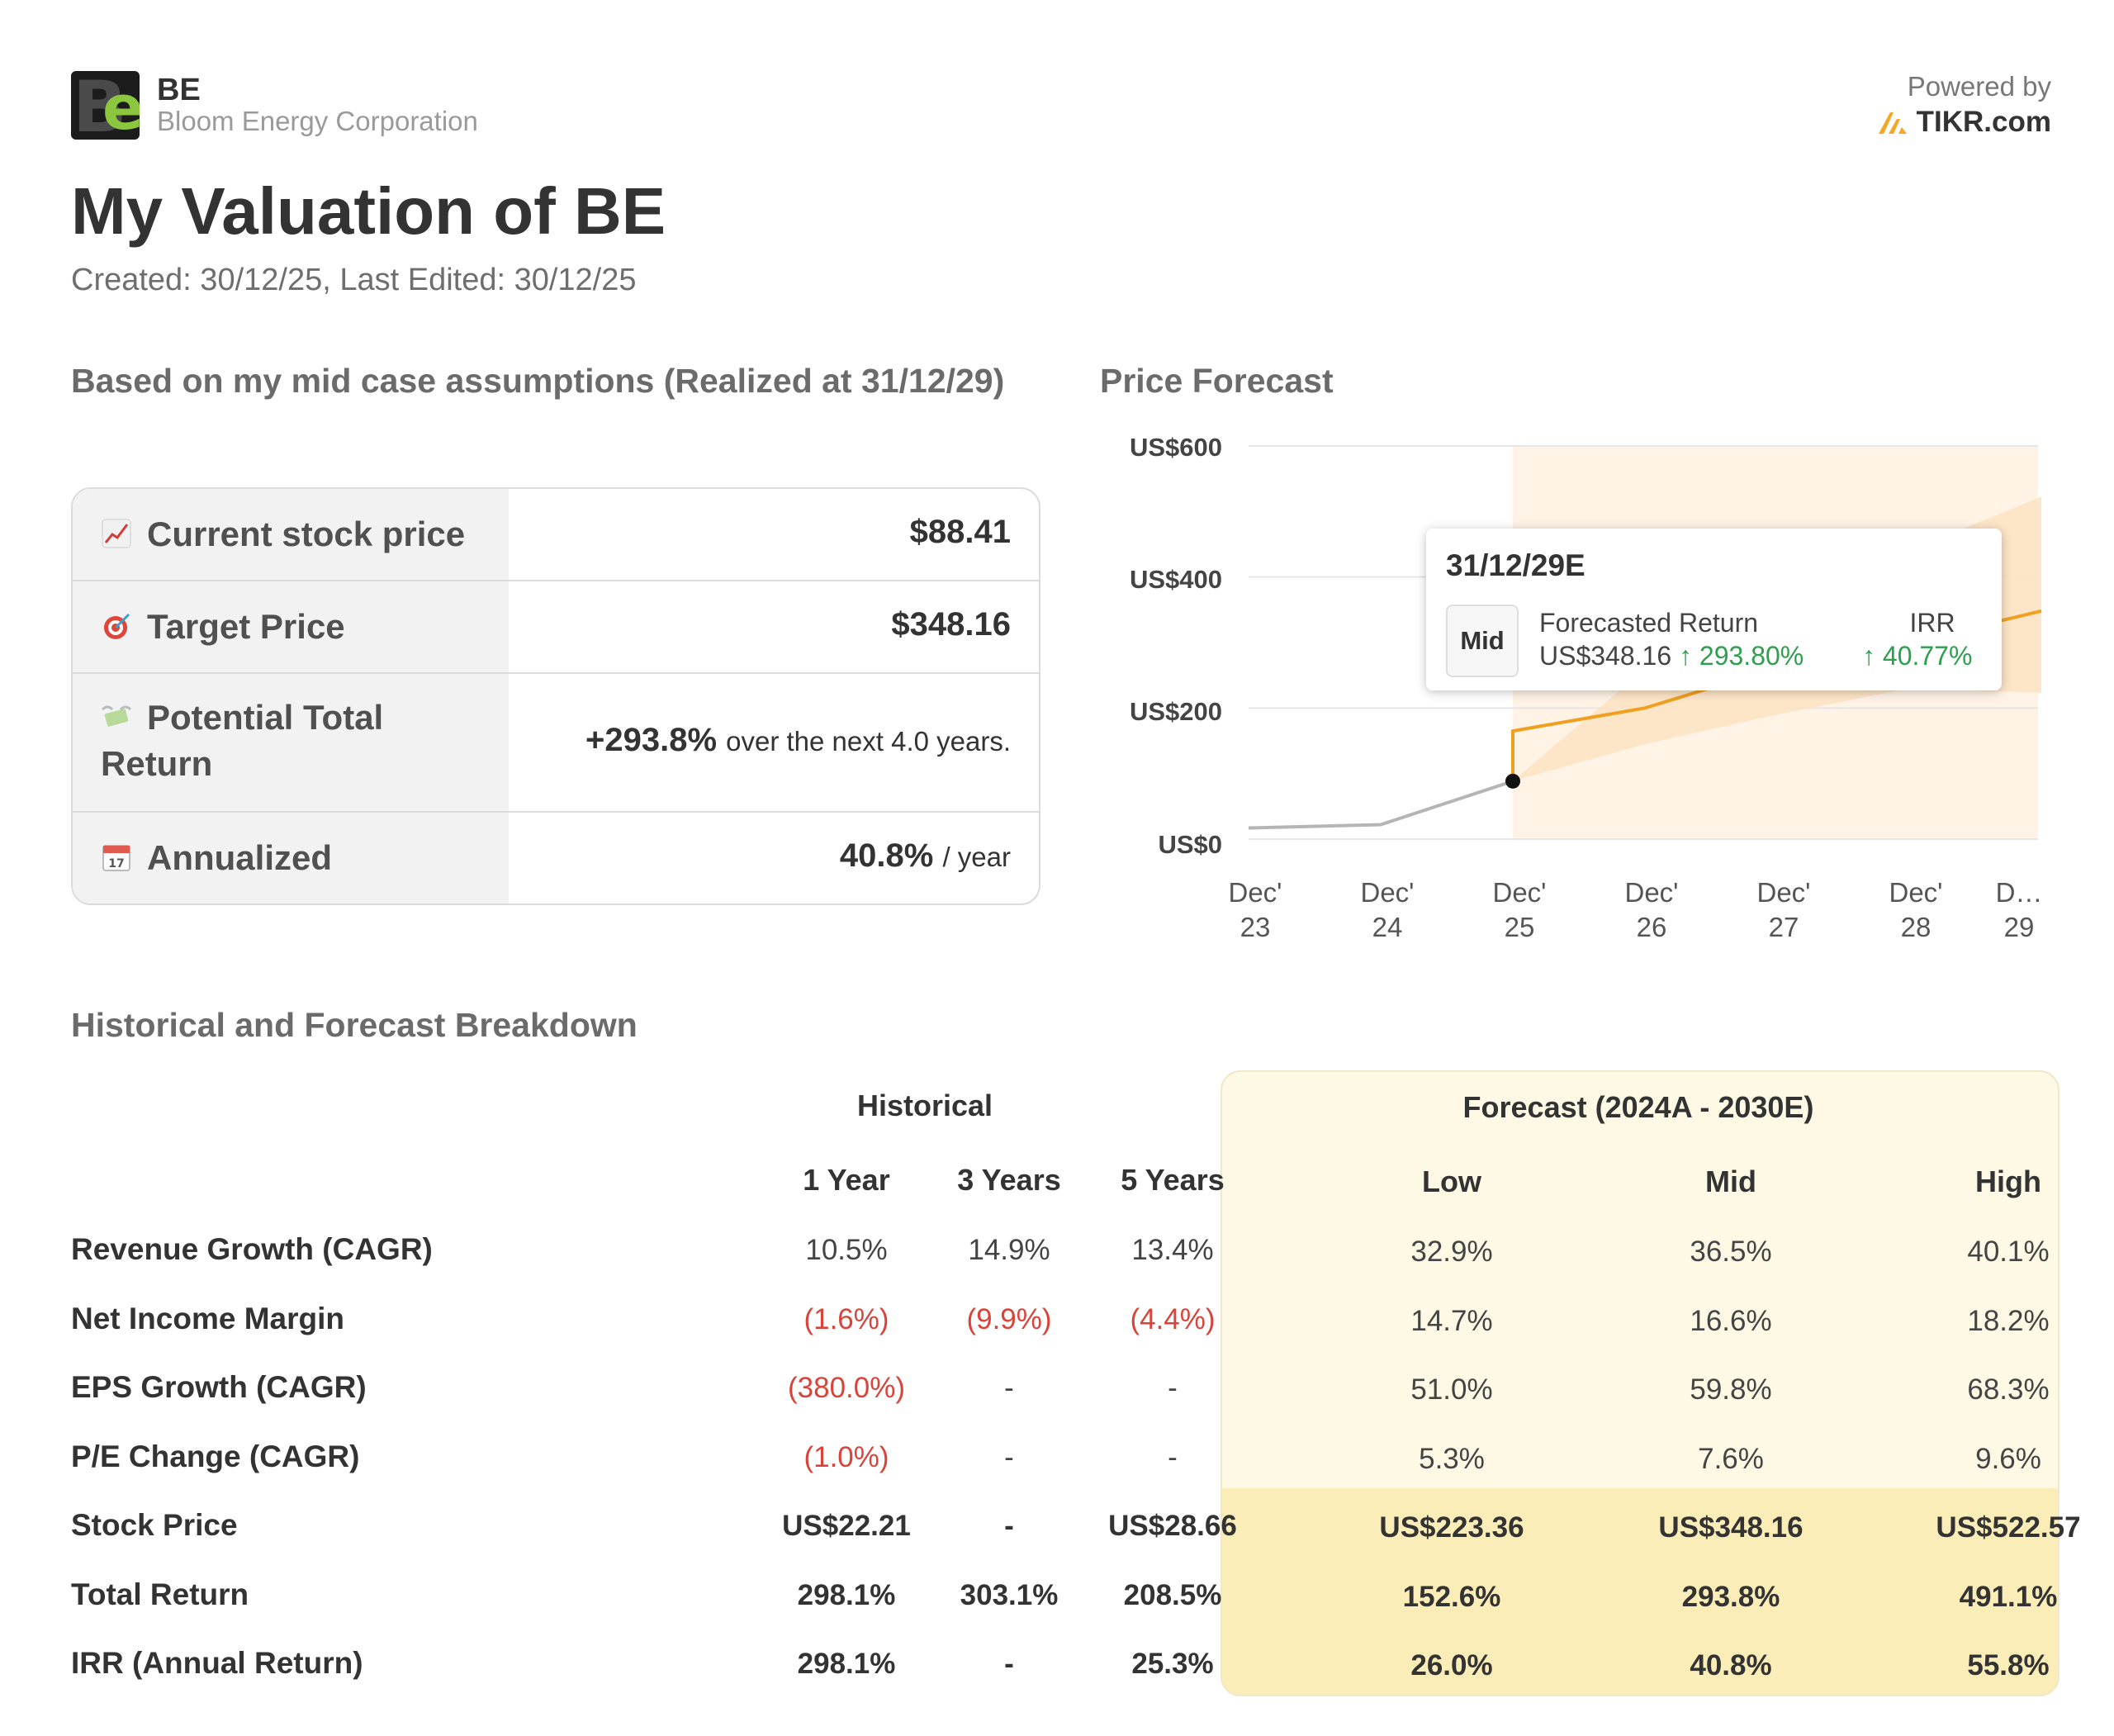  What do you see at coordinates (1451, 1181) in the screenshot?
I see `forecast-col-header: Low` at bounding box center [1451, 1181].